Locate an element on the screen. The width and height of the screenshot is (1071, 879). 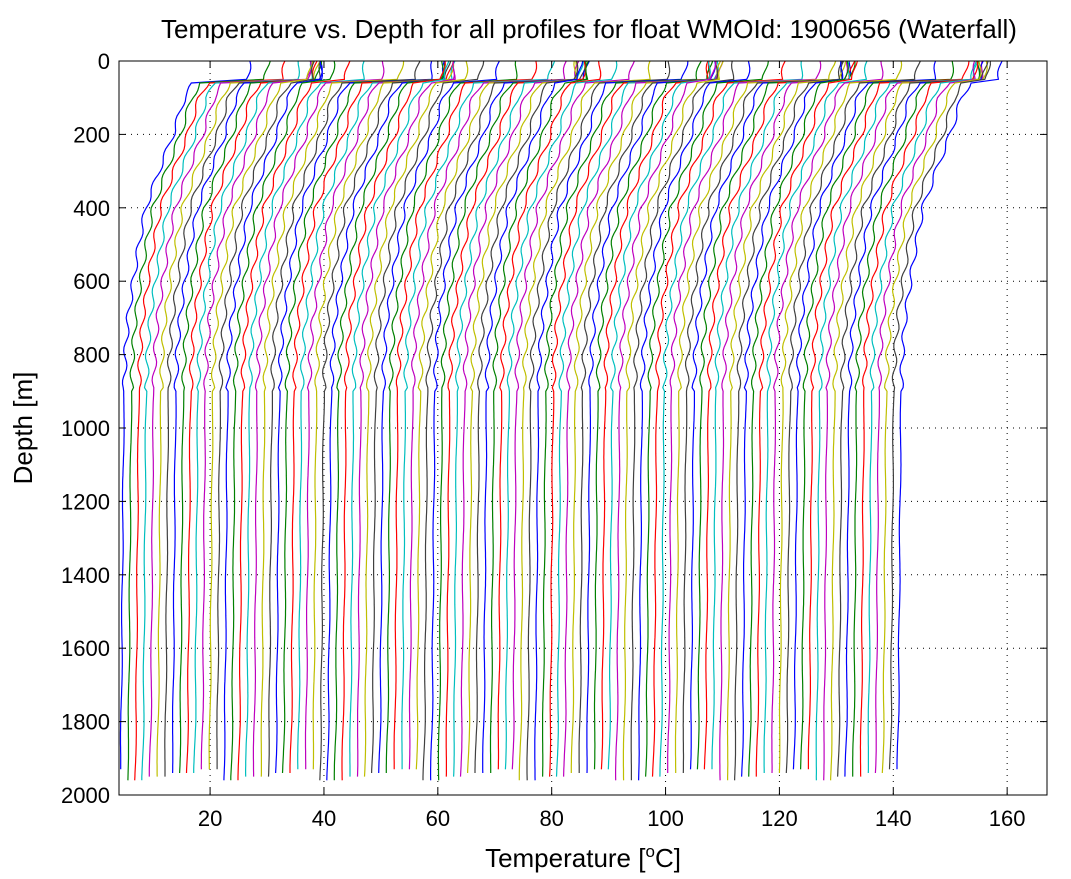
x-tick-label: 20 is located at coordinates (210, 818).